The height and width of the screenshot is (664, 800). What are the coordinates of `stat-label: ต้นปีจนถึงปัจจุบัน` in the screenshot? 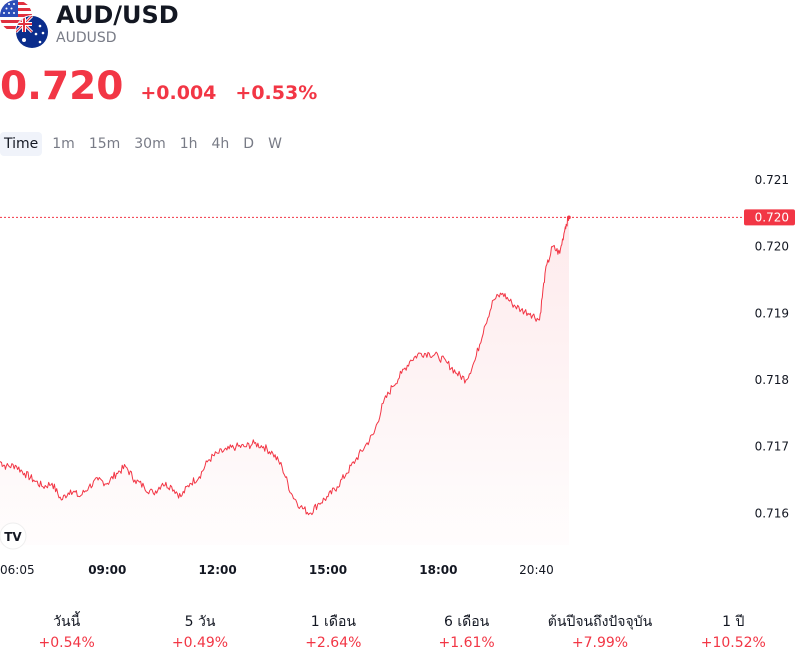 It's located at (600, 622).